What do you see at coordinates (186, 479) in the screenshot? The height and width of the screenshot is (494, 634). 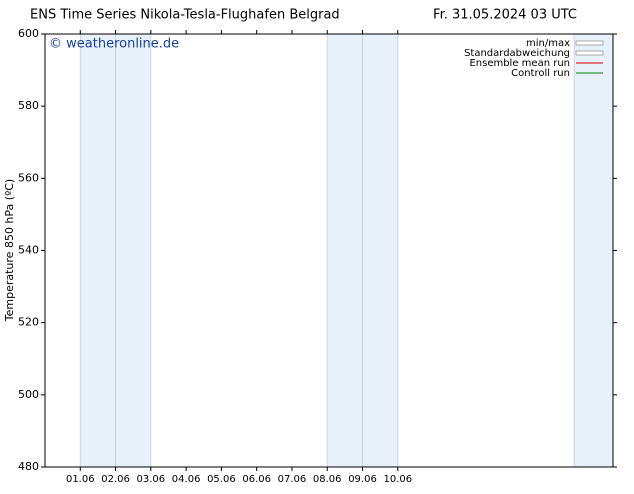 I see `x-tick-label: 04.06` at bounding box center [186, 479].